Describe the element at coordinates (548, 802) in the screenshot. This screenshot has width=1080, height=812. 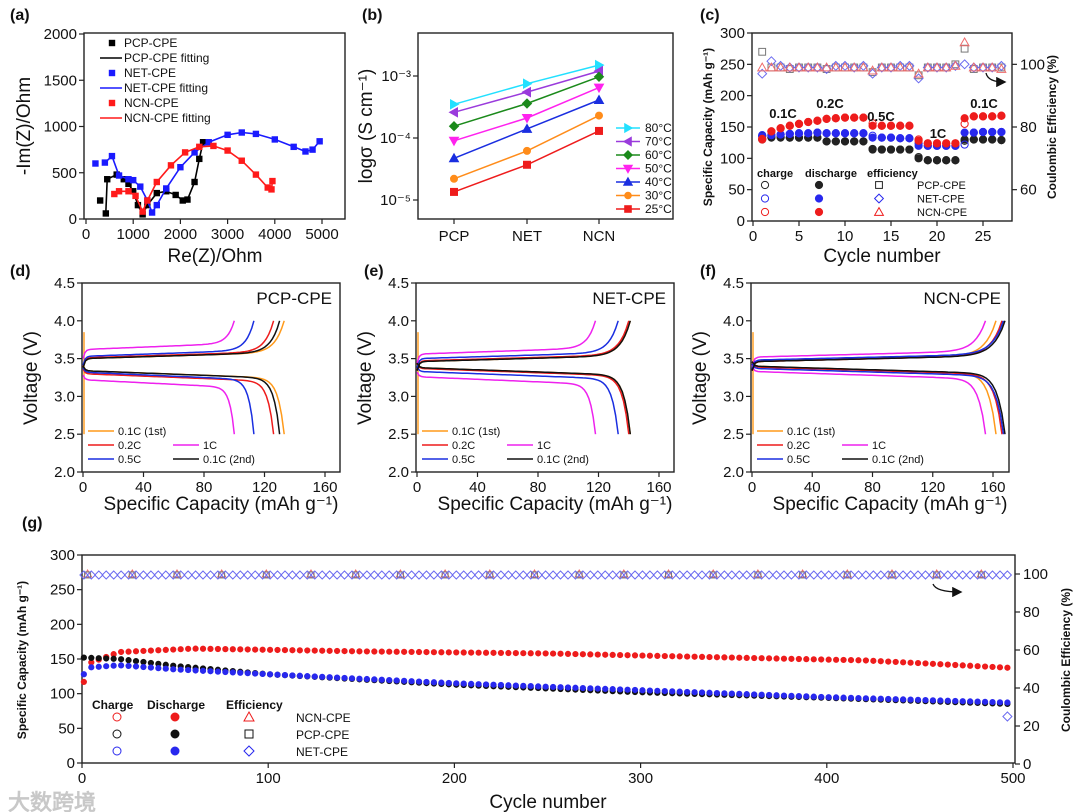
I see `x-axis-title: Cycle number` at that location.